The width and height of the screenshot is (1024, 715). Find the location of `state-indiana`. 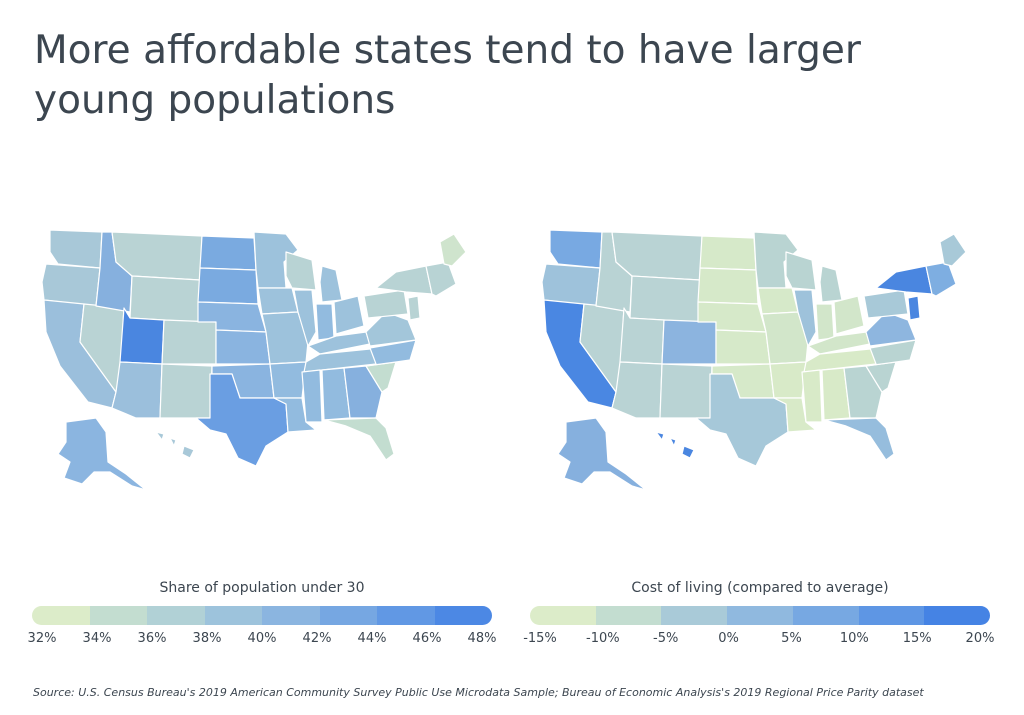

state-indiana is located at coordinates (325, 322).